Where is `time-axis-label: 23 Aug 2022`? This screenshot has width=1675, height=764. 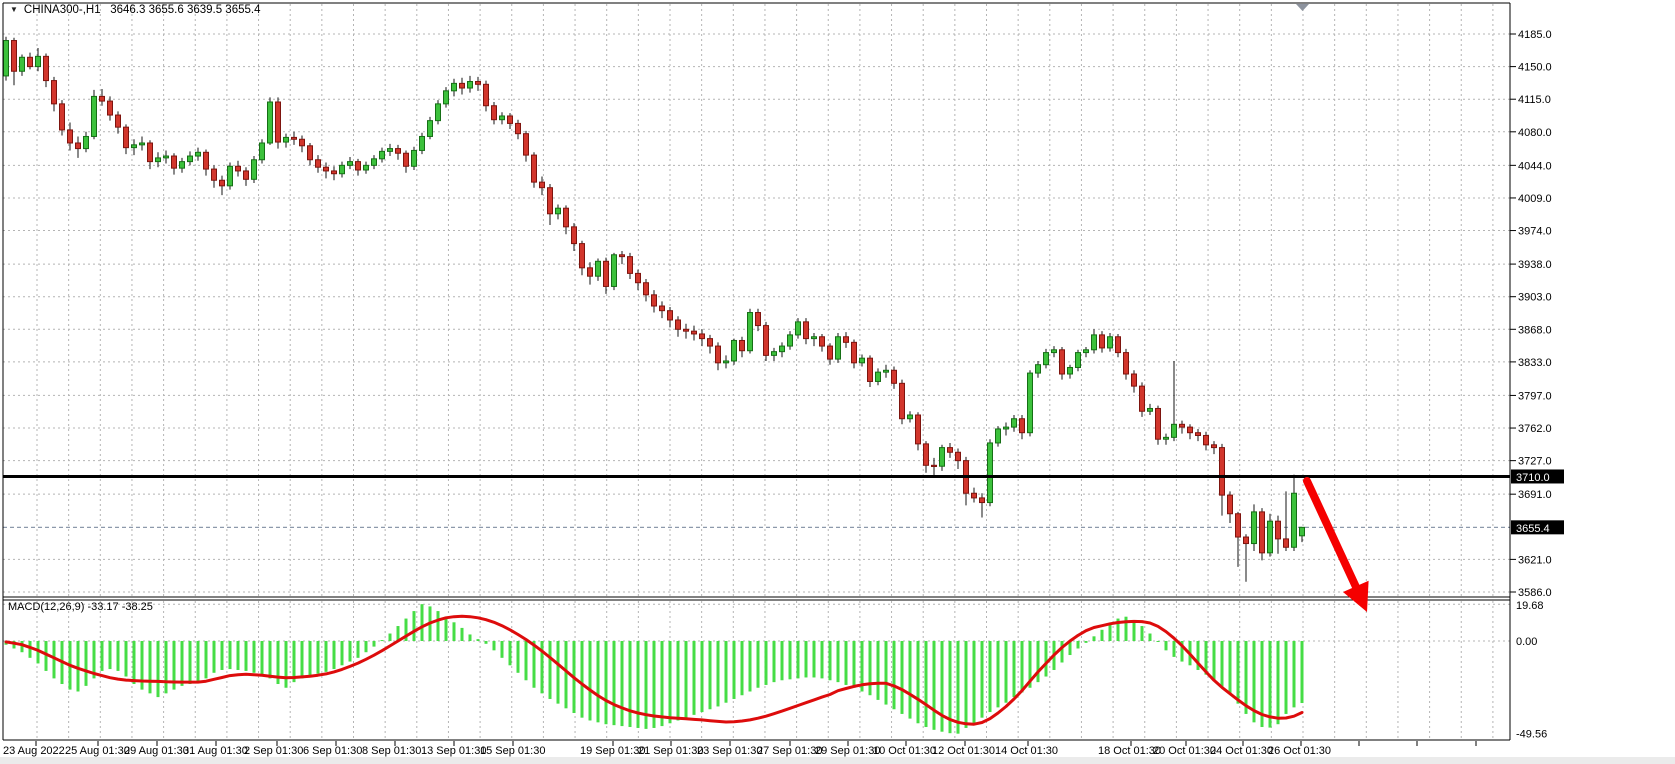
time-axis-label: 23 Aug 2022 is located at coordinates (34, 751).